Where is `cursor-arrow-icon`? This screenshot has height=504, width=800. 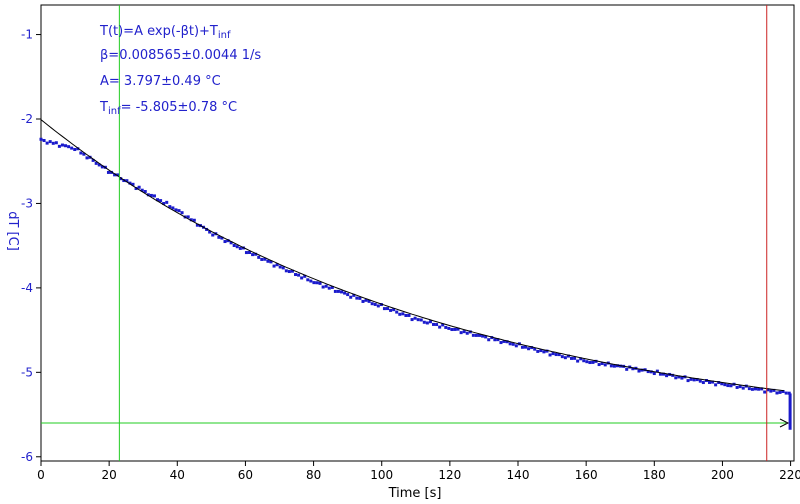
cursor-arrow-icon is located at coordinates (784, 423).